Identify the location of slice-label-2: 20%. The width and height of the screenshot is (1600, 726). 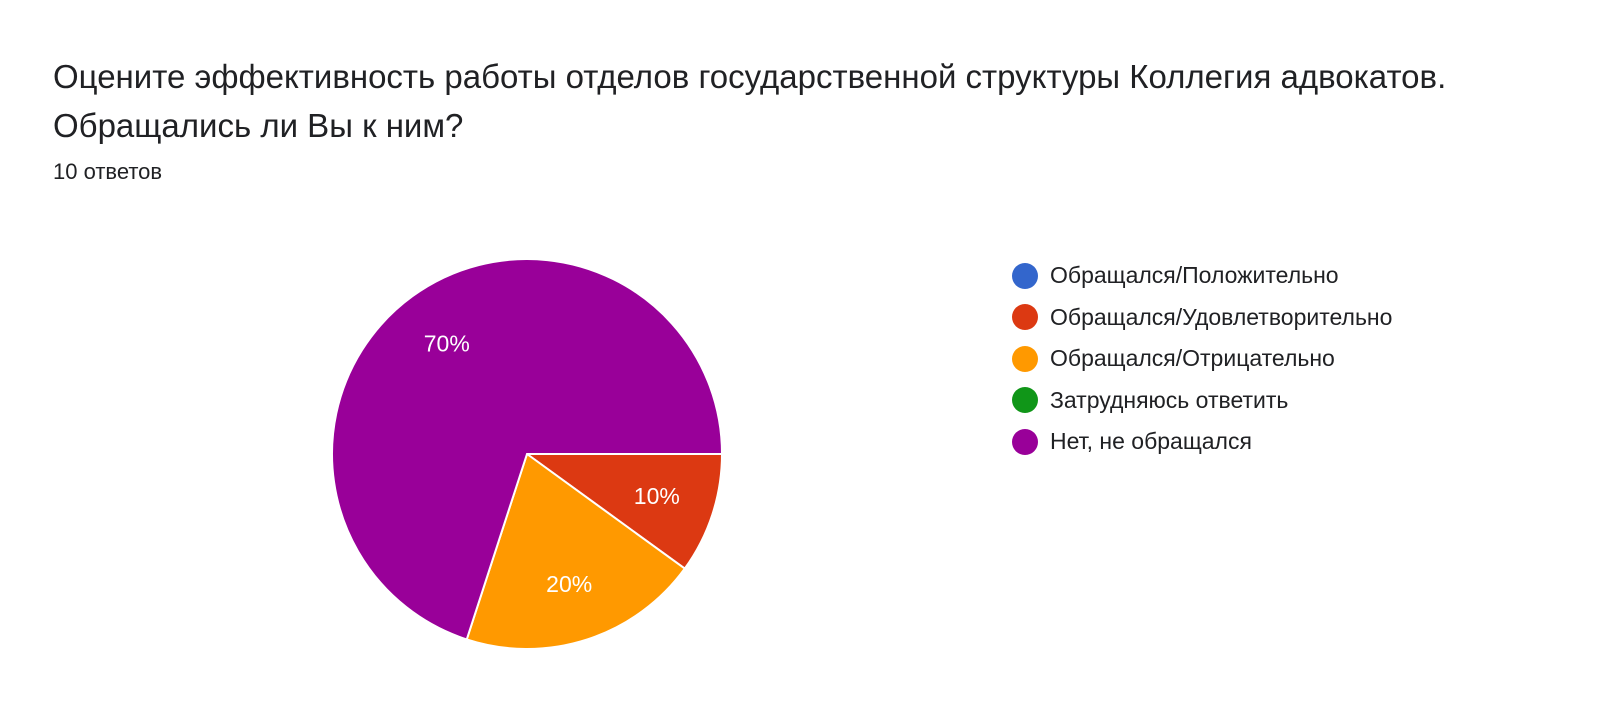
(569, 584).